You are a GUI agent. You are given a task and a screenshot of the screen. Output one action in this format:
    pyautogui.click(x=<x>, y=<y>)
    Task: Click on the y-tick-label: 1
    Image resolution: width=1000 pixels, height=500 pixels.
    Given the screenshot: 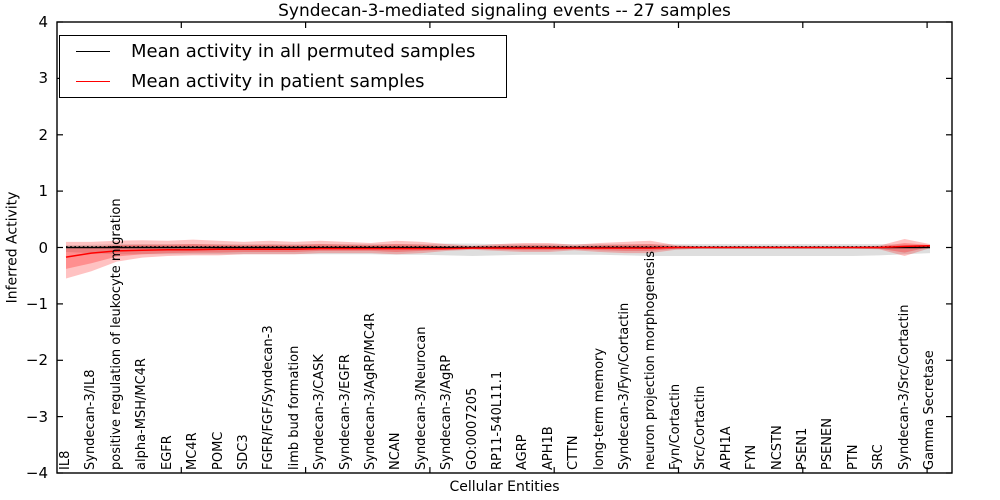 What is the action you would take?
    pyautogui.click(x=43, y=191)
    